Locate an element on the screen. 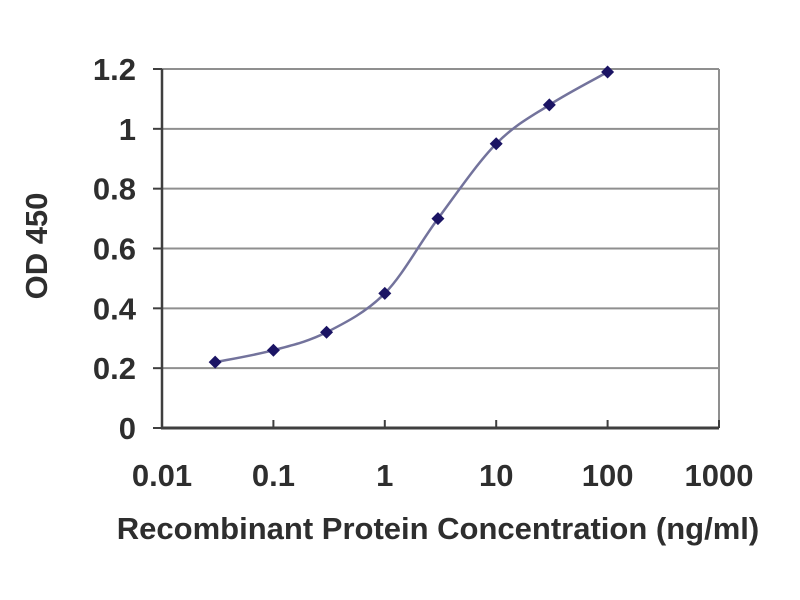  y-tick-label: 0.6 is located at coordinates (114, 249).